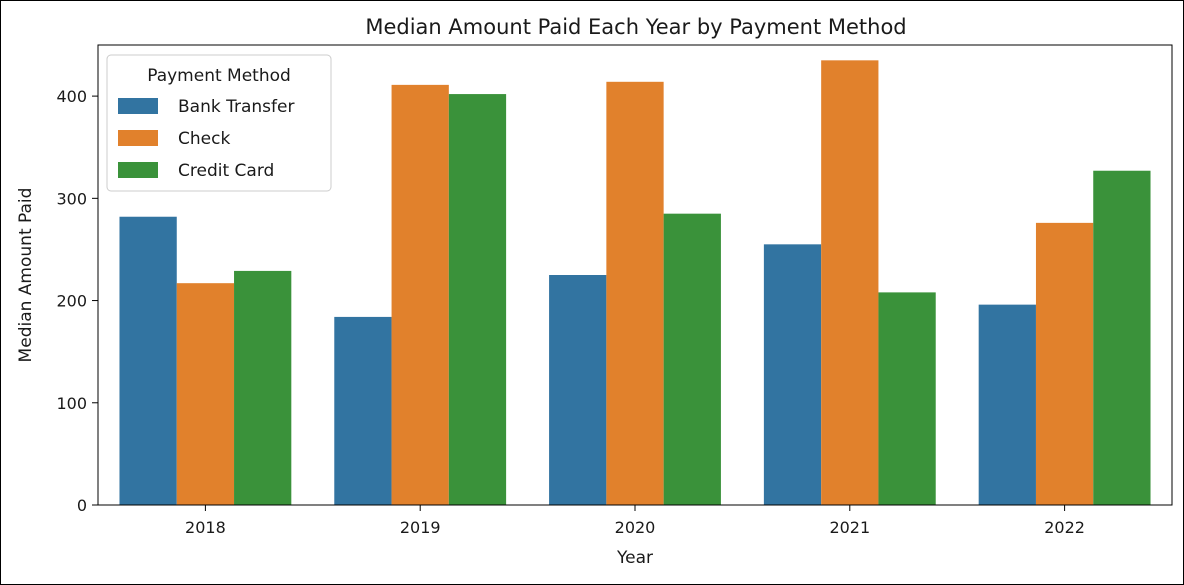  Describe the element at coordinates (71, 96) in the screenshot. I see `y-tick-label: 400` at that location.